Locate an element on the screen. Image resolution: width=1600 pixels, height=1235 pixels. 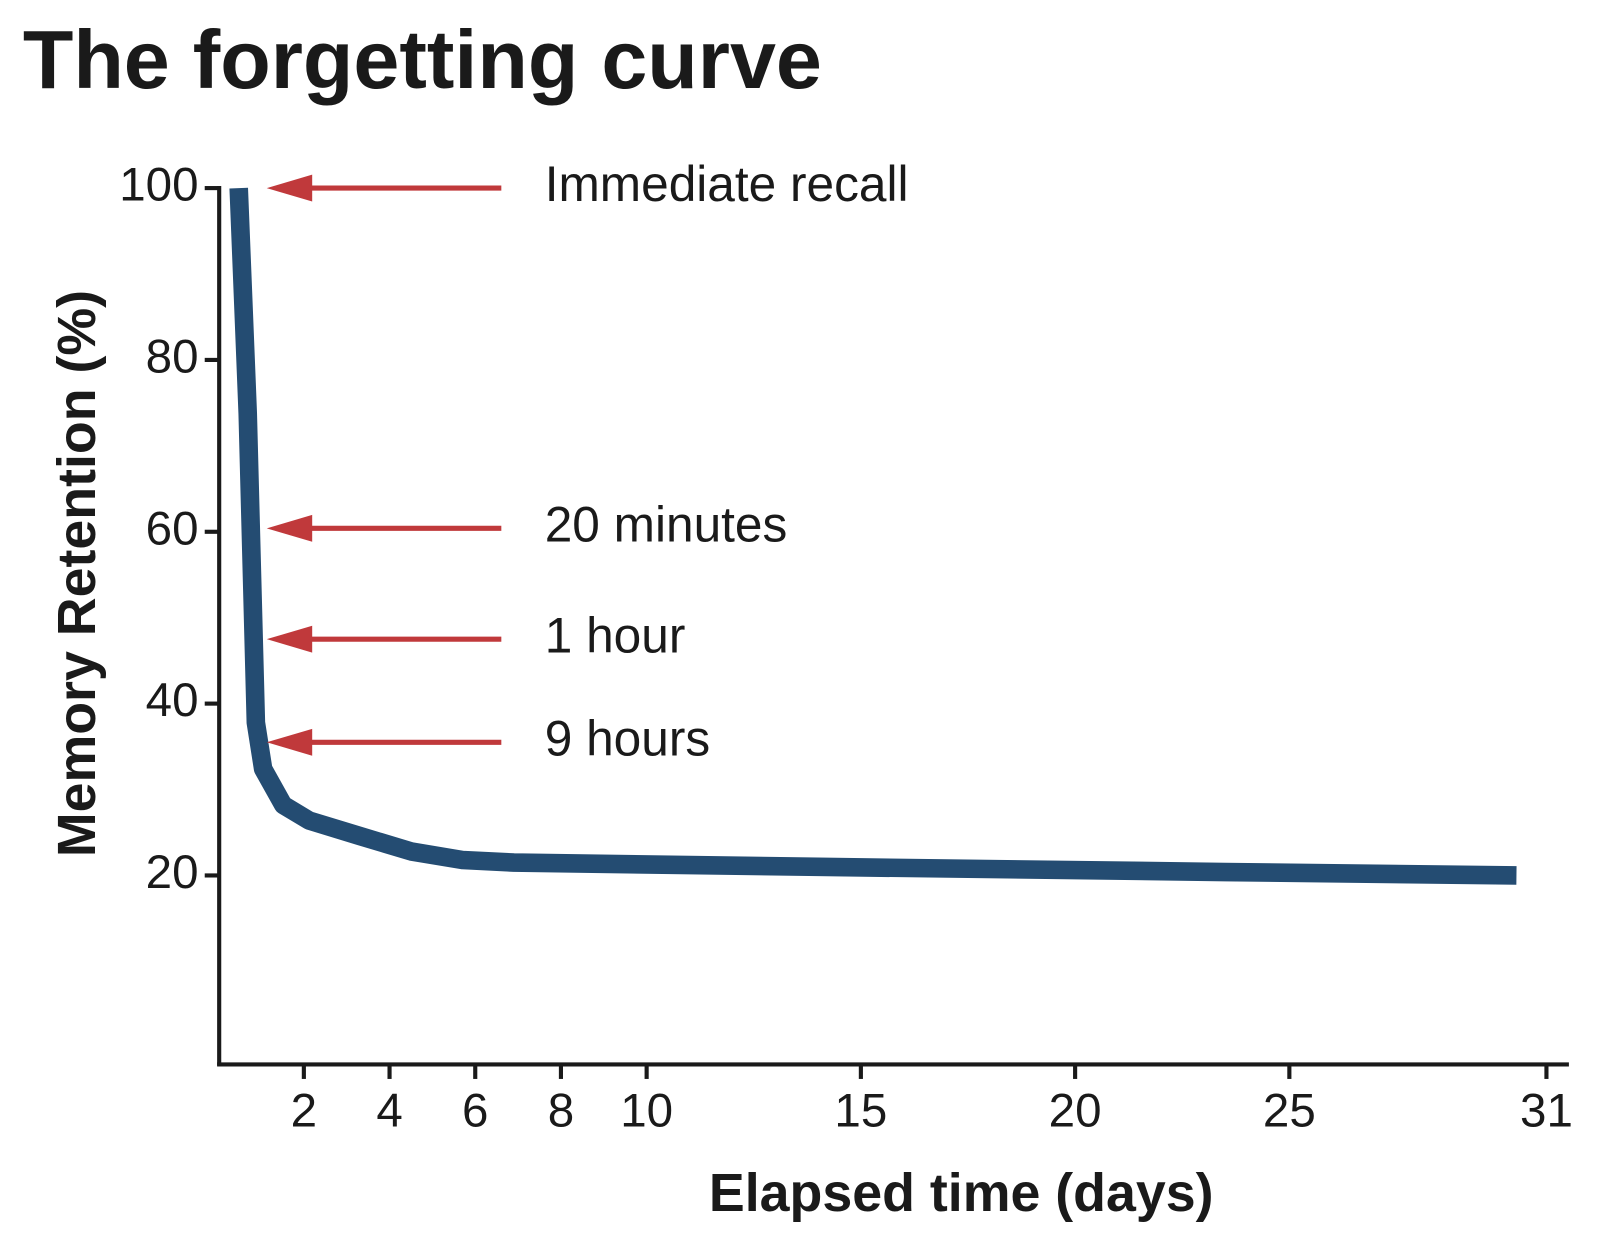
annotation-label: 20 minutes is located at coordinates (666, 524).